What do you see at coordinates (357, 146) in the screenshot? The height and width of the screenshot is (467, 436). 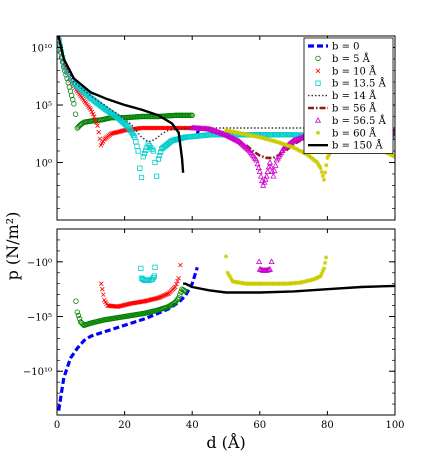 I see `legend-label: b = 150 Å` at bounding box center [357, 146].